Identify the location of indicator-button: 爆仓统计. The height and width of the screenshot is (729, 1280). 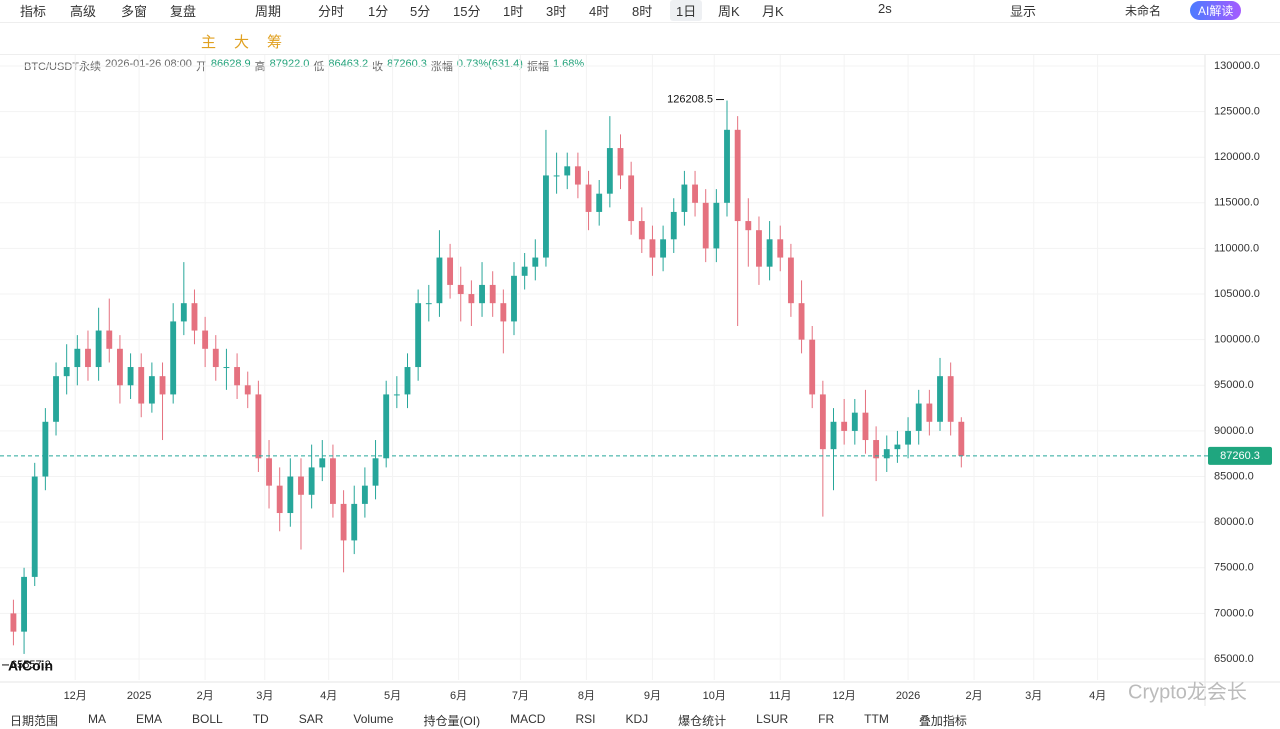
(702, 721).